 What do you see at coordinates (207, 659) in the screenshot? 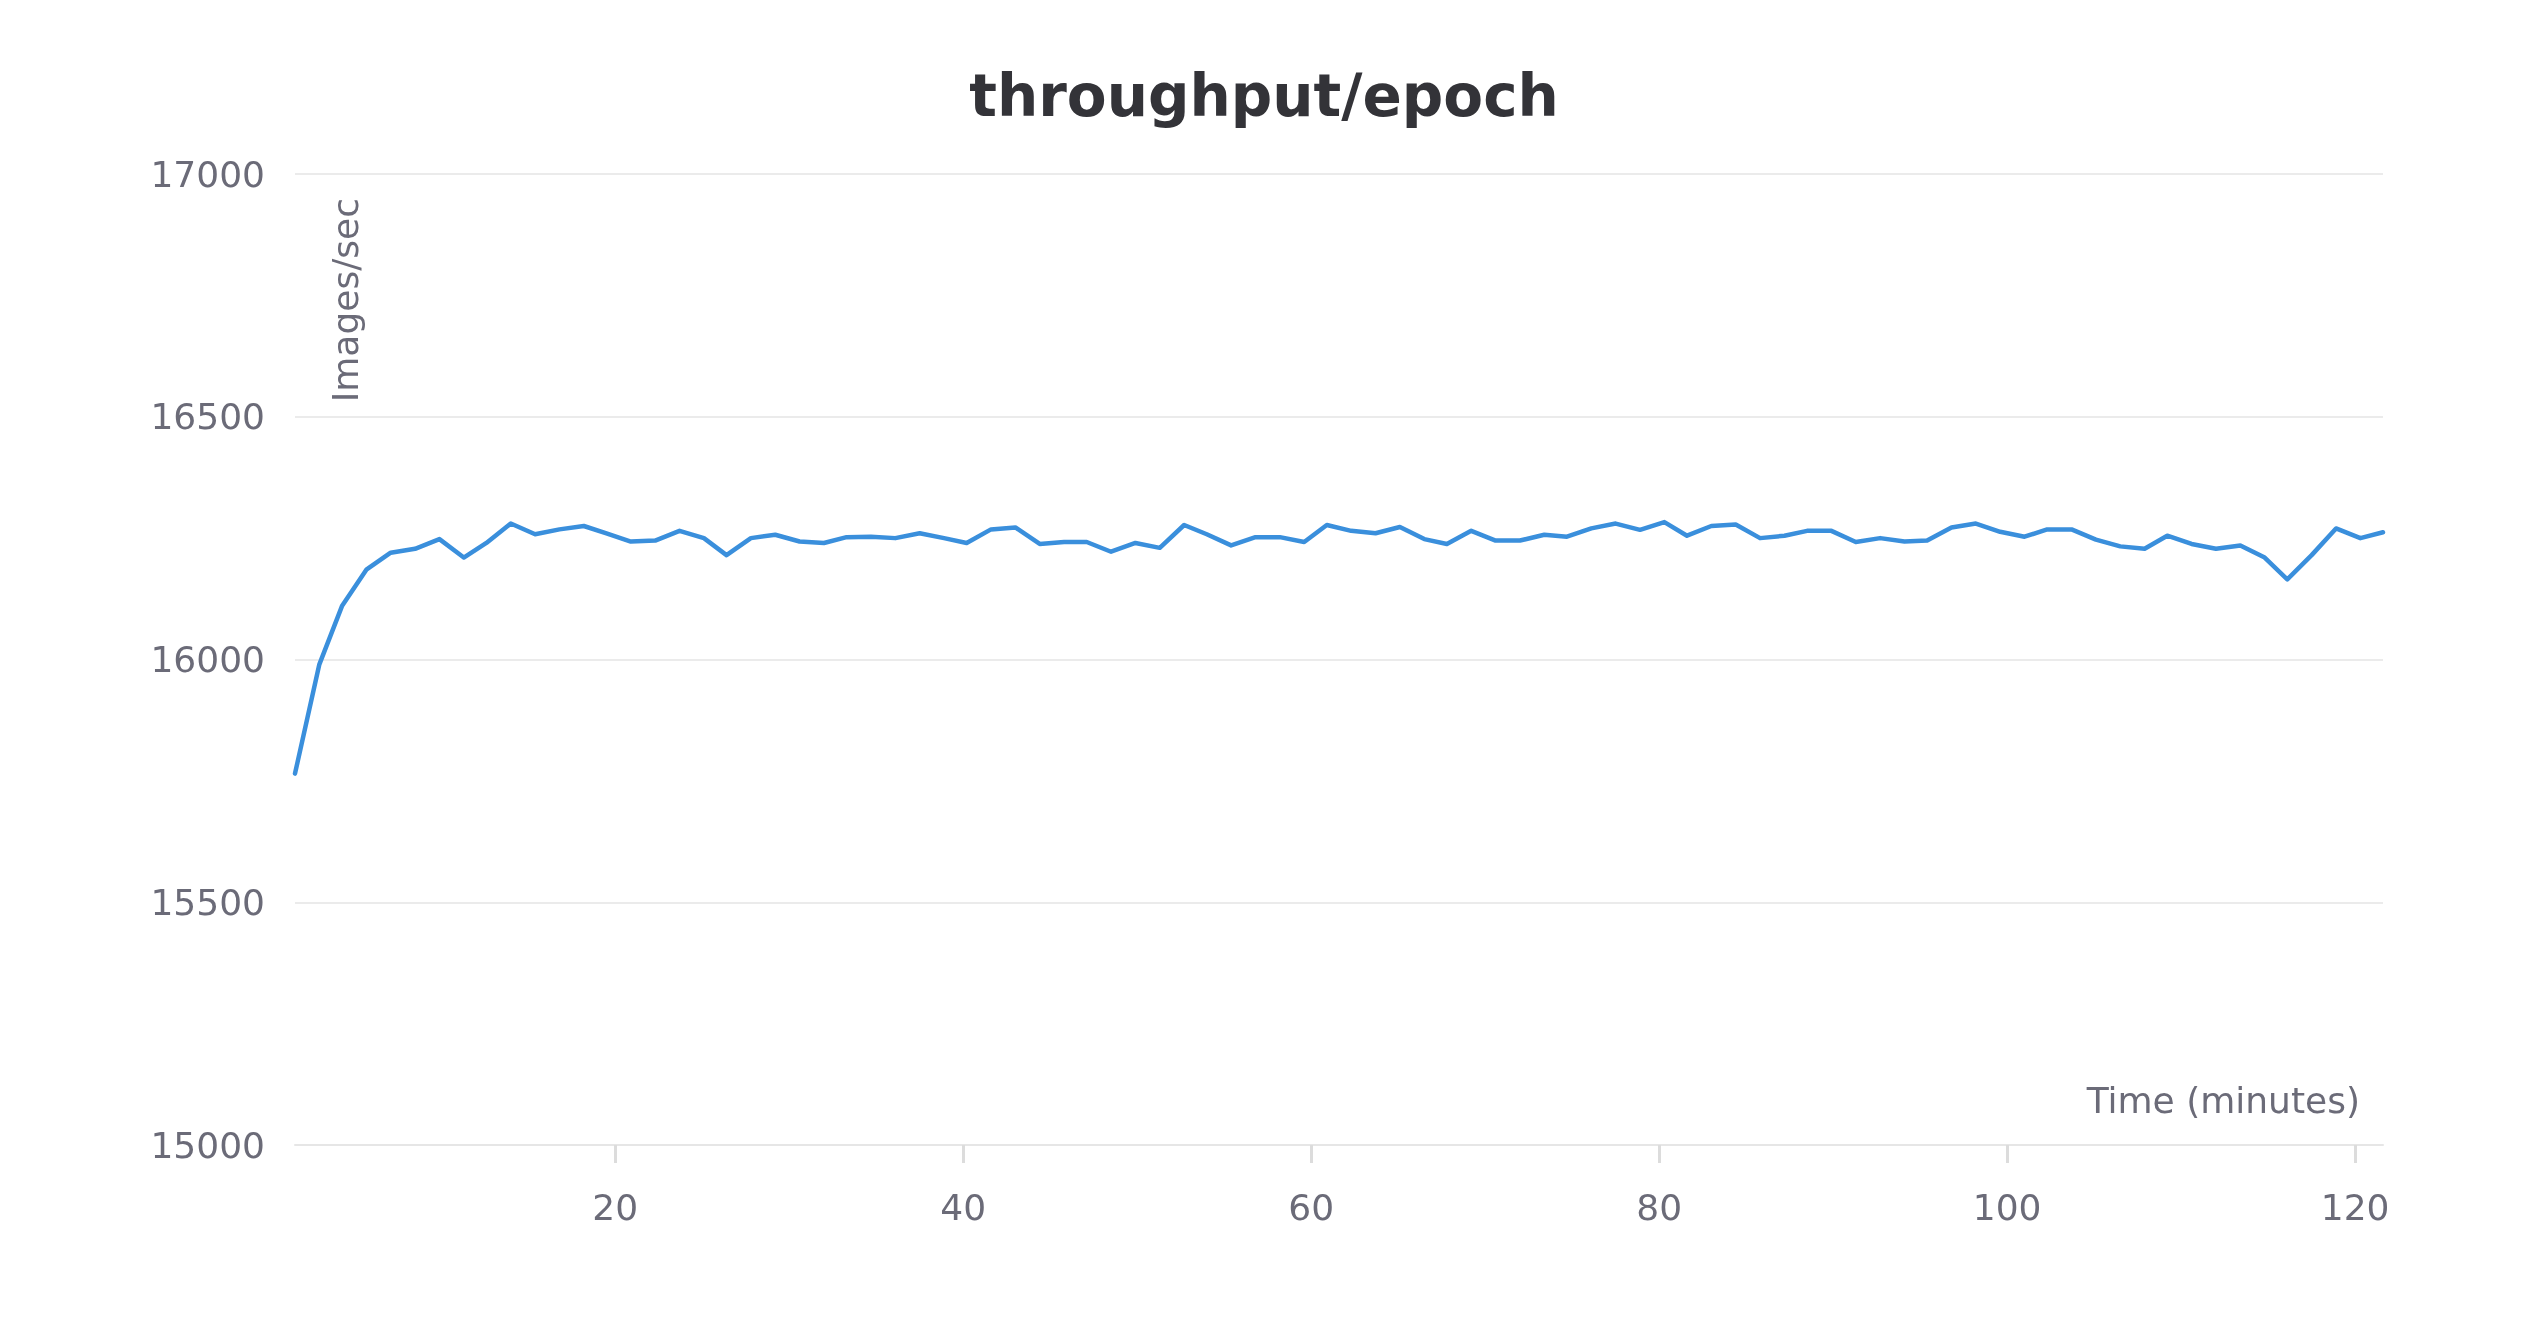
I see `y-tick-label: 16000` at bounding box center [207, 659].